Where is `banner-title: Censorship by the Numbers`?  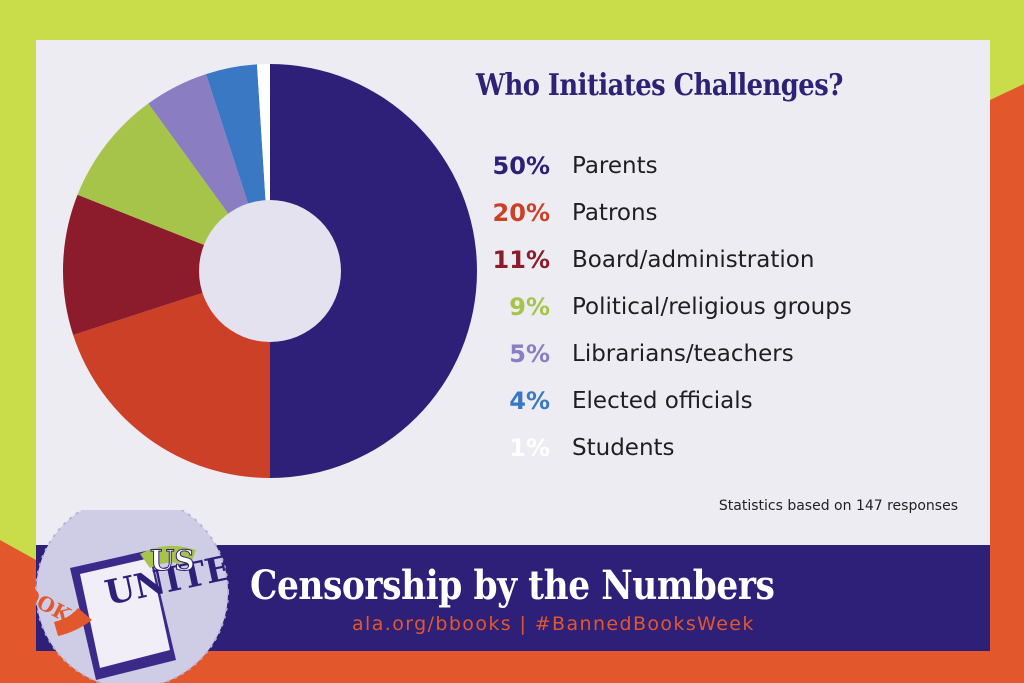 banner-title: Censorship by the Numbers is located at coordinates (512, 585).